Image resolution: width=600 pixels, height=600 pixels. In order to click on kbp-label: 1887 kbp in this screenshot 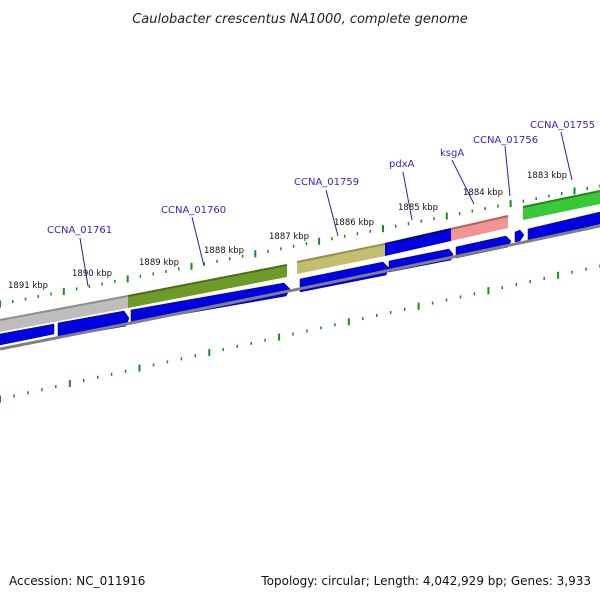, I will do `click(289, 237)`.